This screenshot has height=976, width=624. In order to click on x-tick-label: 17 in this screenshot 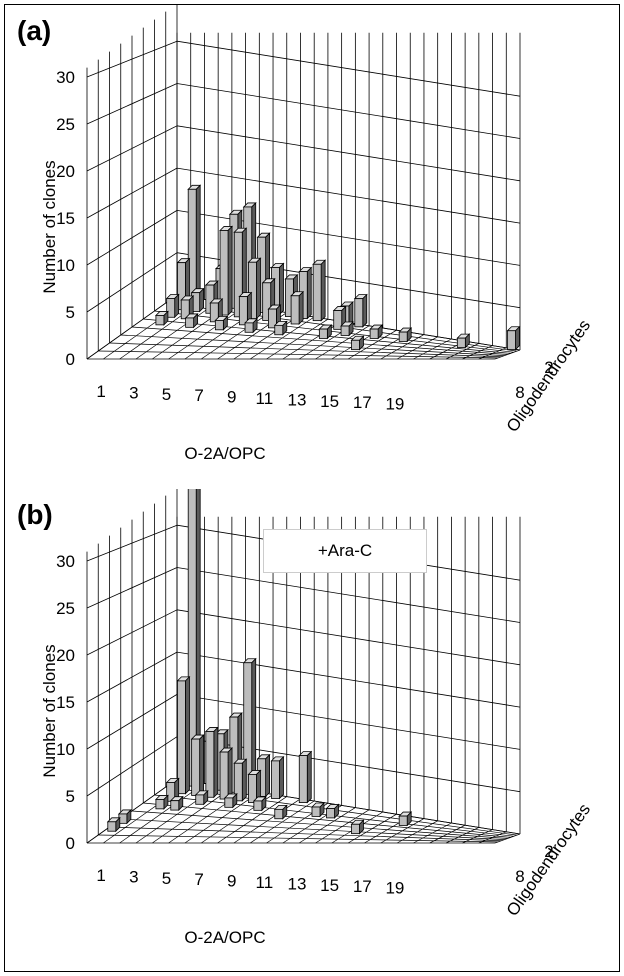, I will do `click(362, 402)`.